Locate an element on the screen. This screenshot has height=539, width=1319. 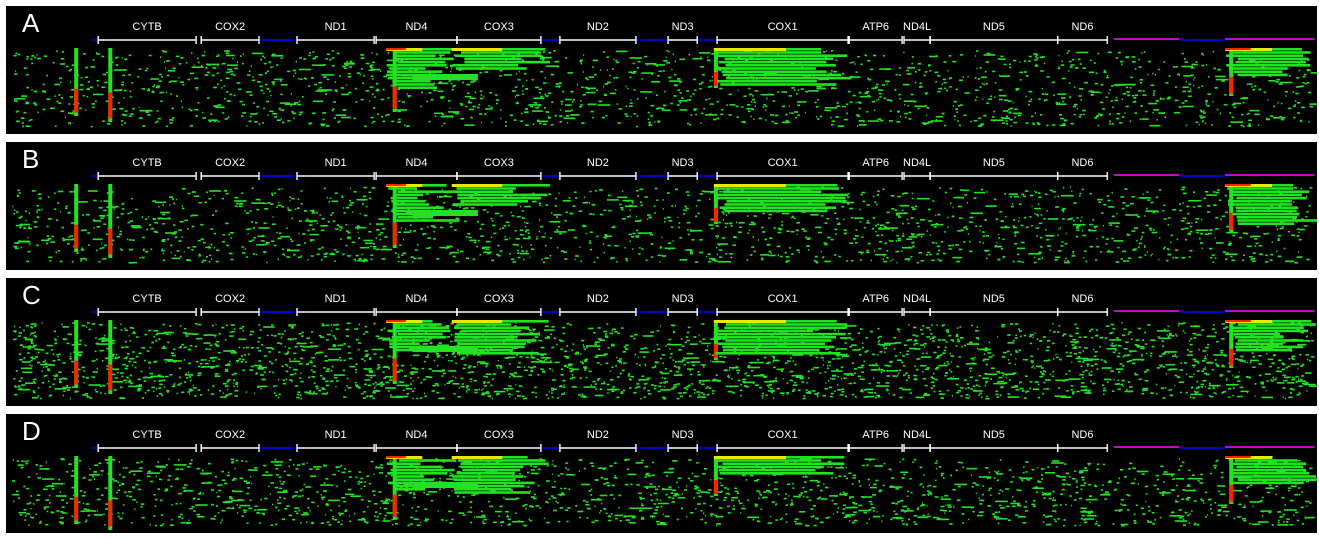
panel-letter: C is located at coordinates (31, 295).